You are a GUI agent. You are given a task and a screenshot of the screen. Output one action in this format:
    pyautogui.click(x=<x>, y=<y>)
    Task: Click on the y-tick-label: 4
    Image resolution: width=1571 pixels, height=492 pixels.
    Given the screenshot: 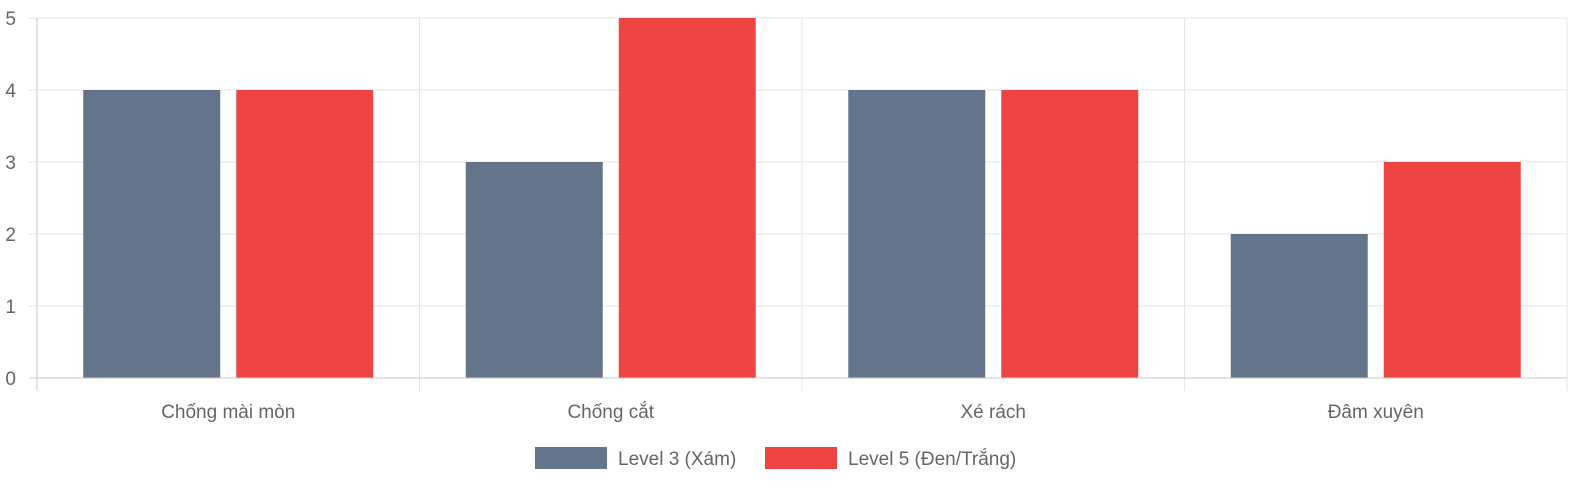 What is the action you would take?
    pyautogui.click(x=10, y=91)
    